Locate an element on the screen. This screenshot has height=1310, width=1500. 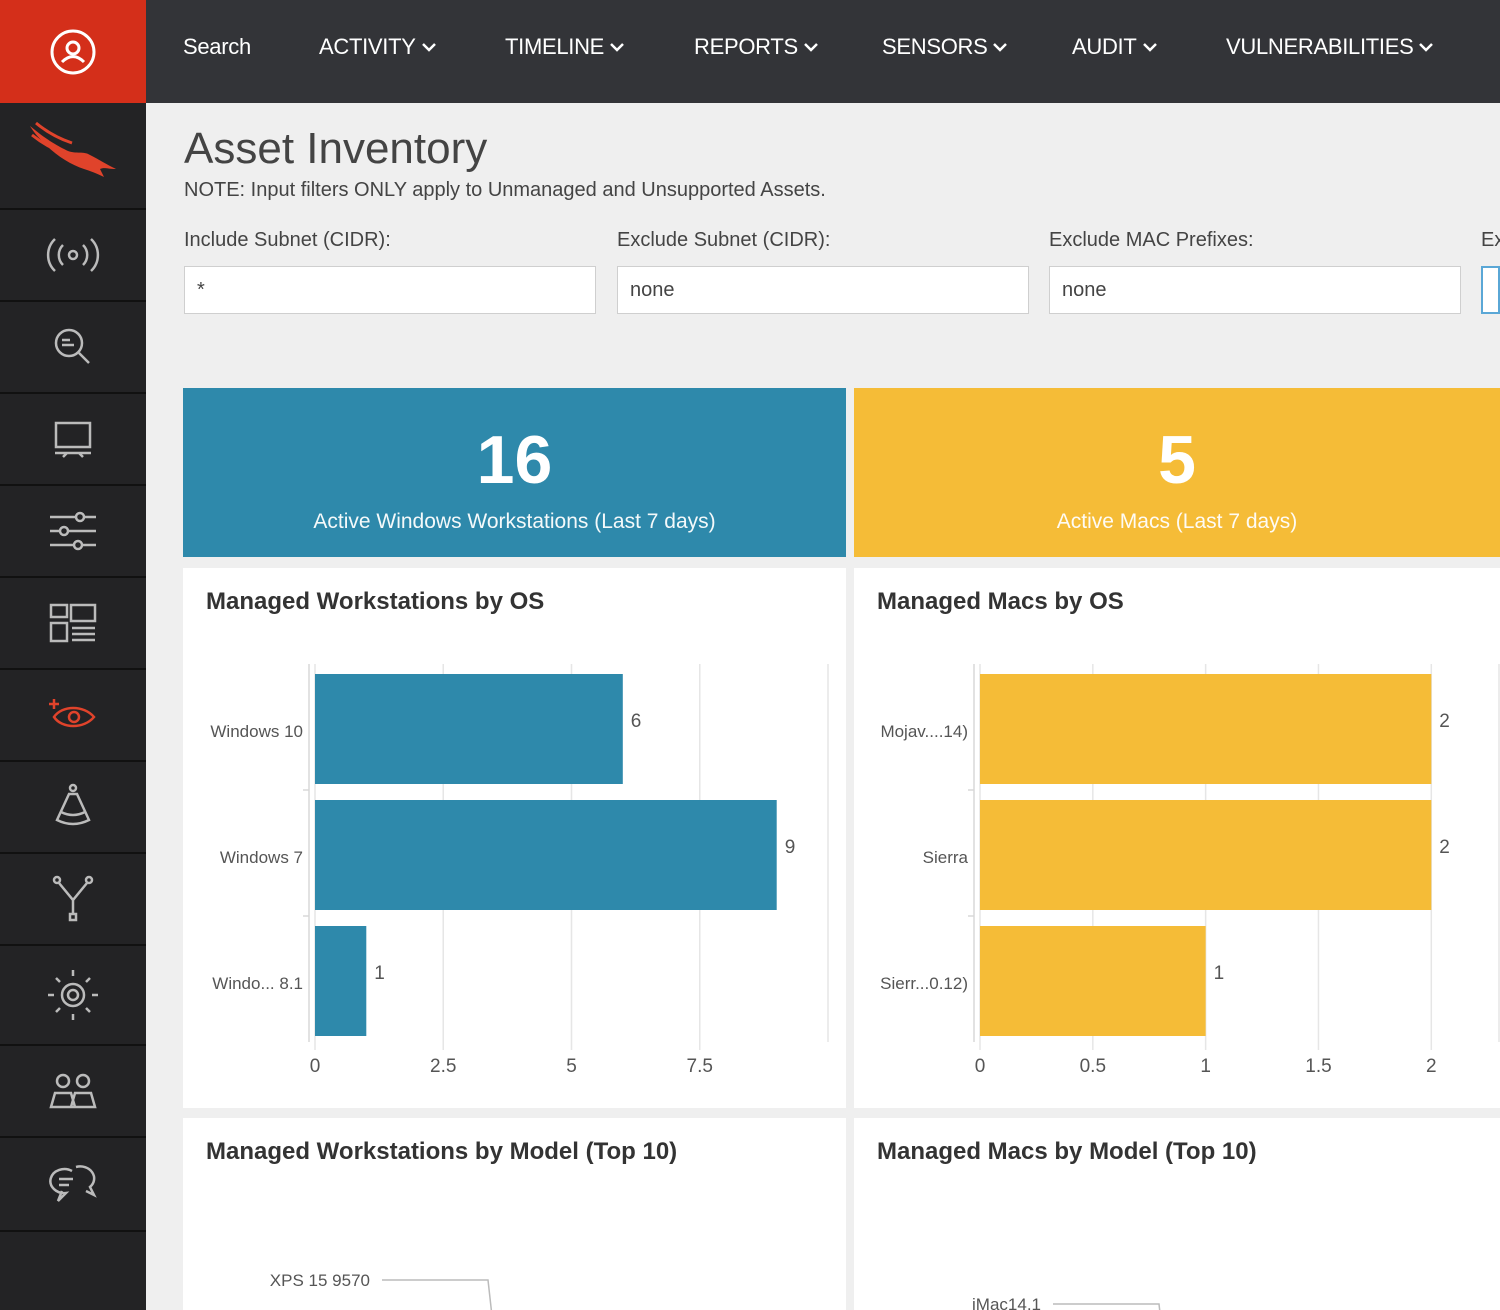
nav-activity: ACTIVITY is located at coordinates (378, 47).